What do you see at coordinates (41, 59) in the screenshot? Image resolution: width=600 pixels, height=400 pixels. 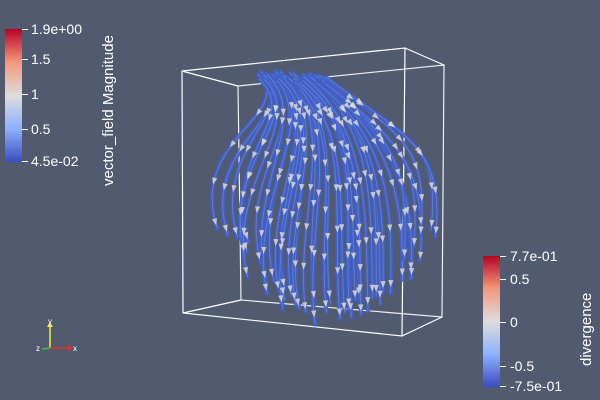 I see `colorbar-tick-label: 1.5` at bounding box center [41, 59].